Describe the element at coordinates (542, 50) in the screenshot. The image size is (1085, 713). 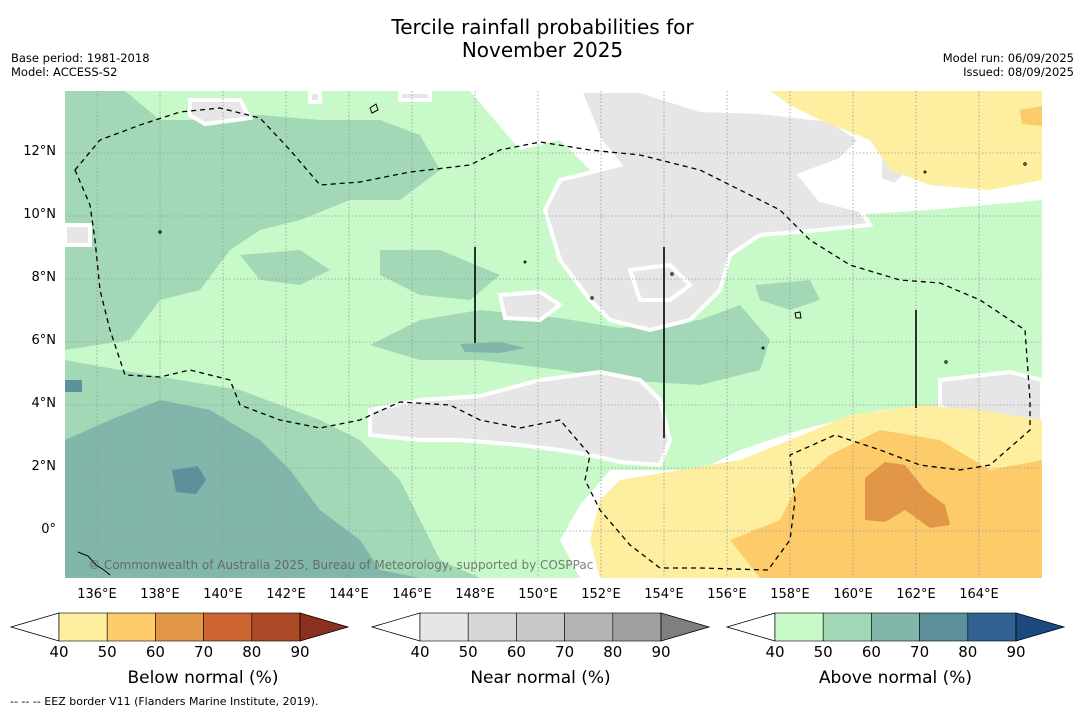
I see `map-title-line2: November 2025` at that location.